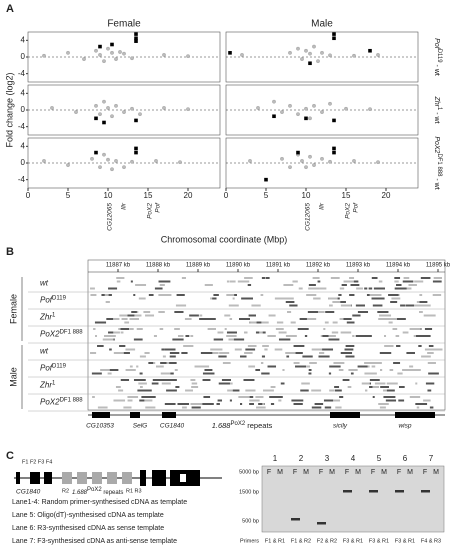 The height and width of the screenshot is (550, 458). I want to click on ruler-label: 11887 kb, so click(118, 266).